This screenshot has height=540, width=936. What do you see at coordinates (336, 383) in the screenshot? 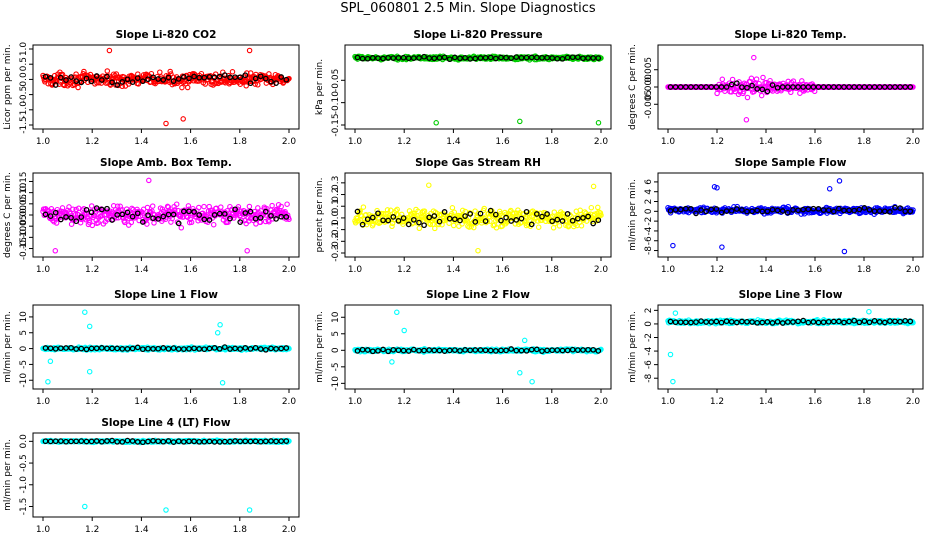
I see `y-tick-label: -10` at bounding box center [336, 383].